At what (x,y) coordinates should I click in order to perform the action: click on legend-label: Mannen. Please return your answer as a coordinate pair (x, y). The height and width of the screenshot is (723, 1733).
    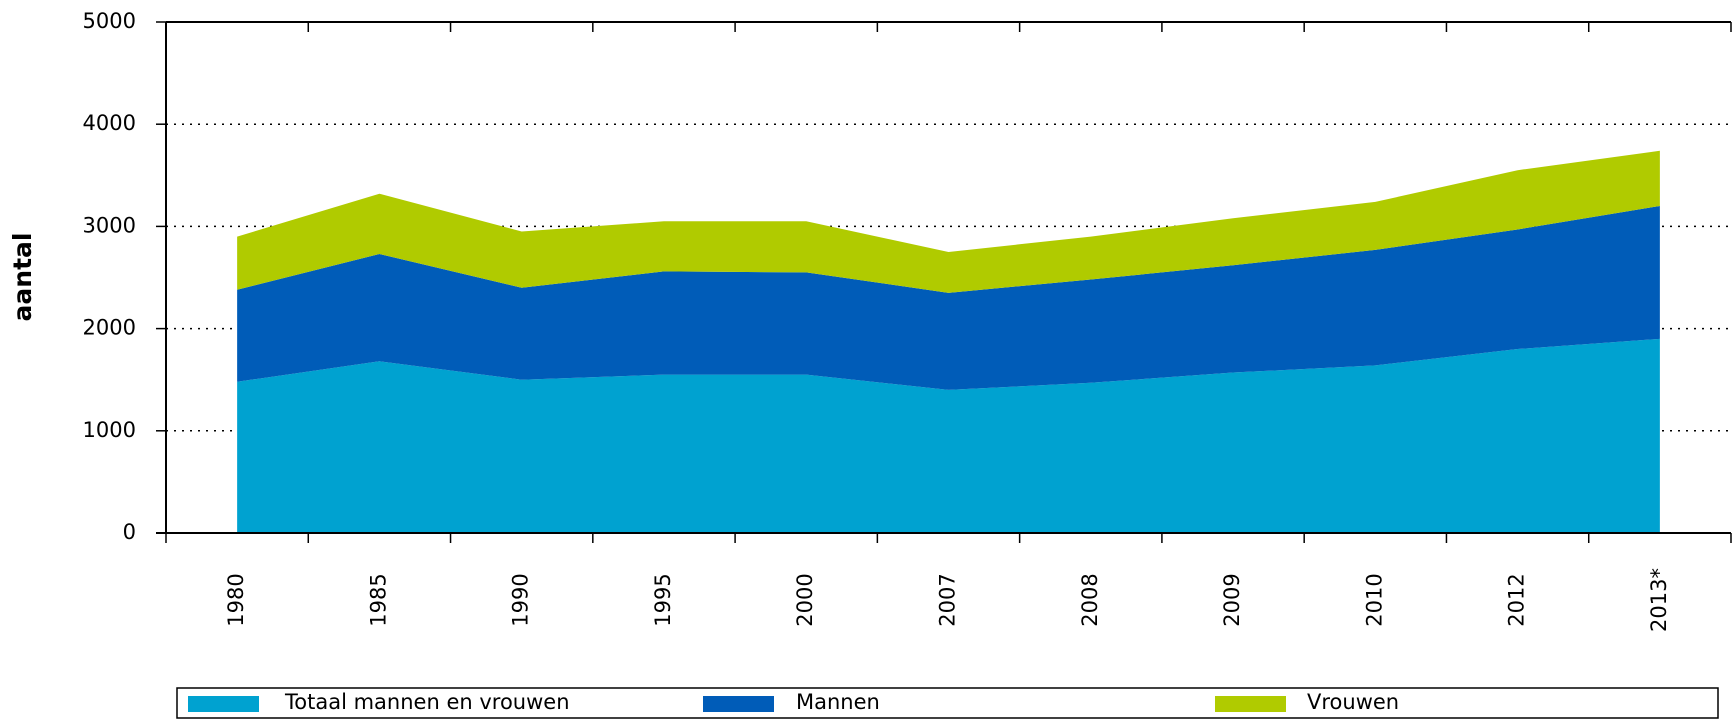
    Looking at the image, I should click on (838, 702).